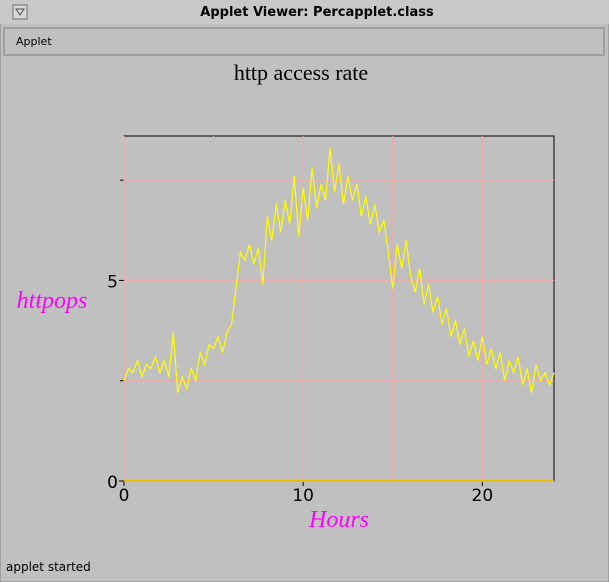  I want to click on window-title: Applet Viewer: Percapplet.class, so click(317, 12).